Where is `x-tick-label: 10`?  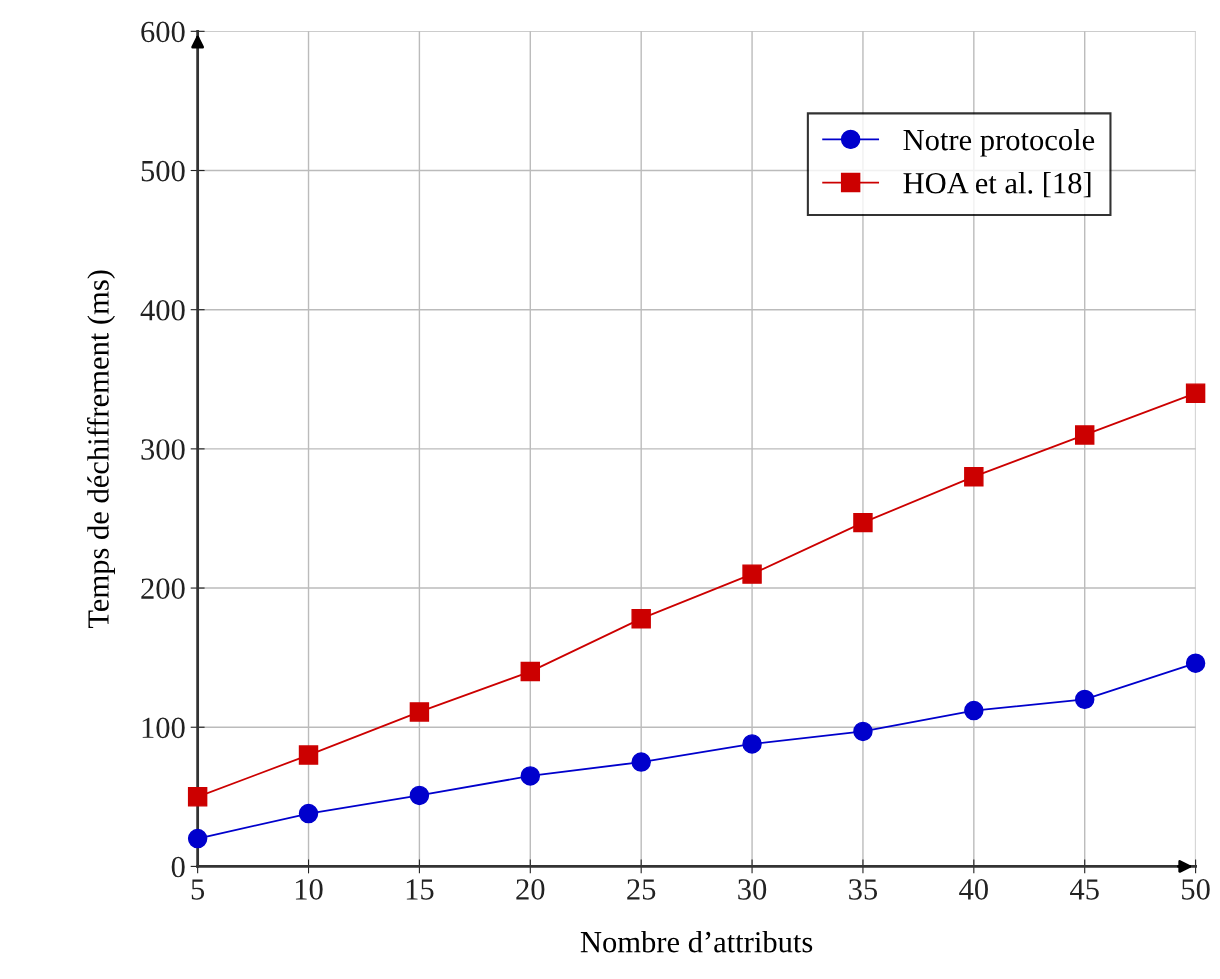 x-tick-label: 10 is located at coordinates (309, 889).